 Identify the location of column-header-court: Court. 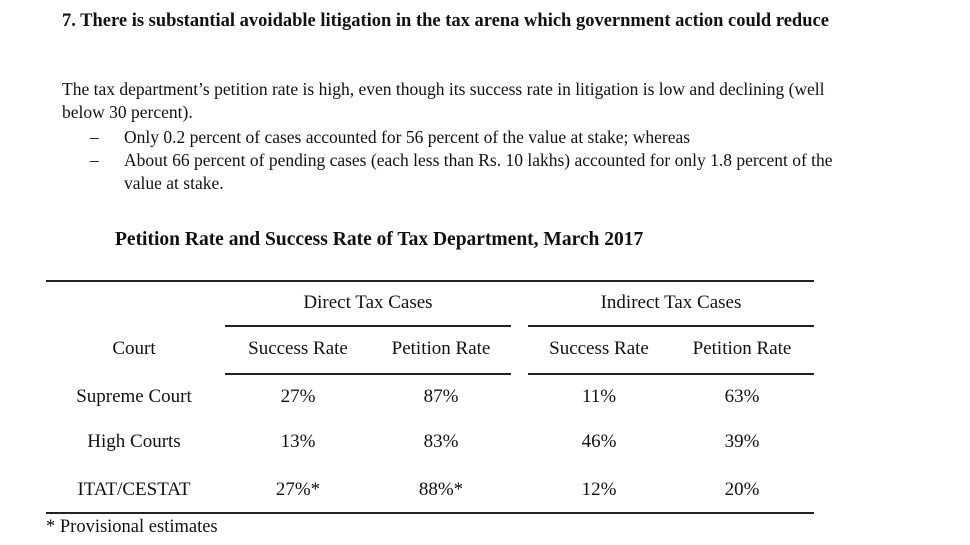
(134, 348).